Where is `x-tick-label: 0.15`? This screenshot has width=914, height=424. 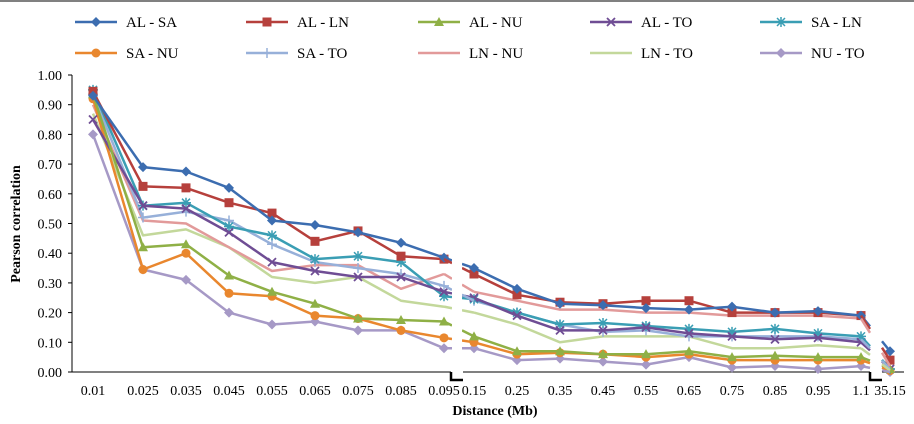
x-tick-label: 0.15 is located at coordinates (474, 391).